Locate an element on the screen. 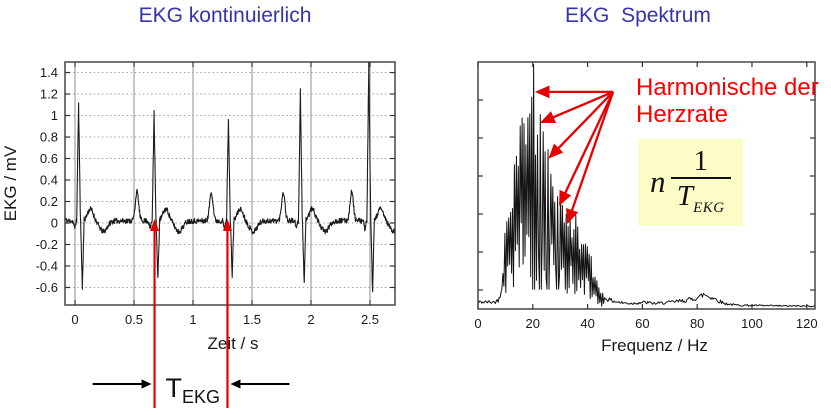  harmonics-annotation-line2: Herzrate is located at coordinates (682, 114).